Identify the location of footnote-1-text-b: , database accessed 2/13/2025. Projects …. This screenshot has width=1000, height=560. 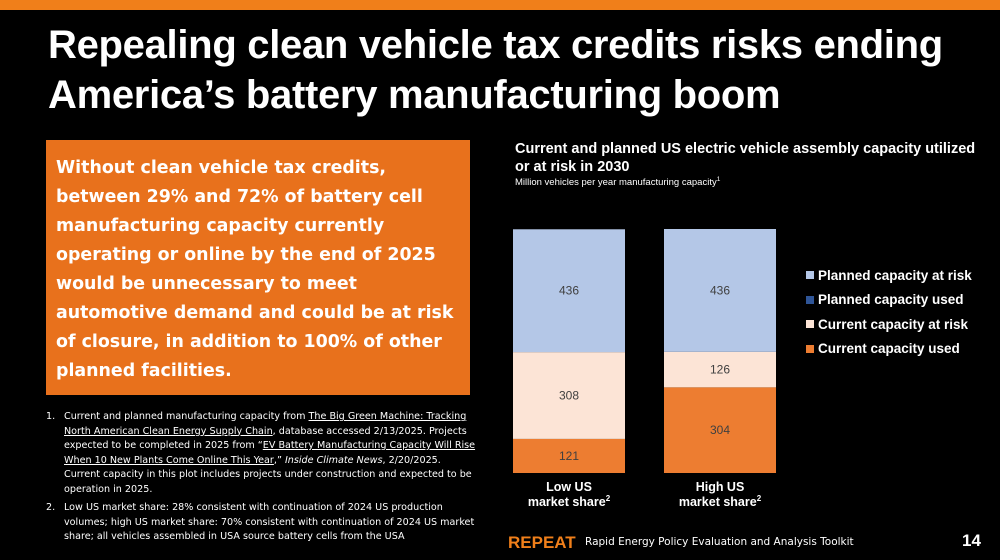
(265, 438).